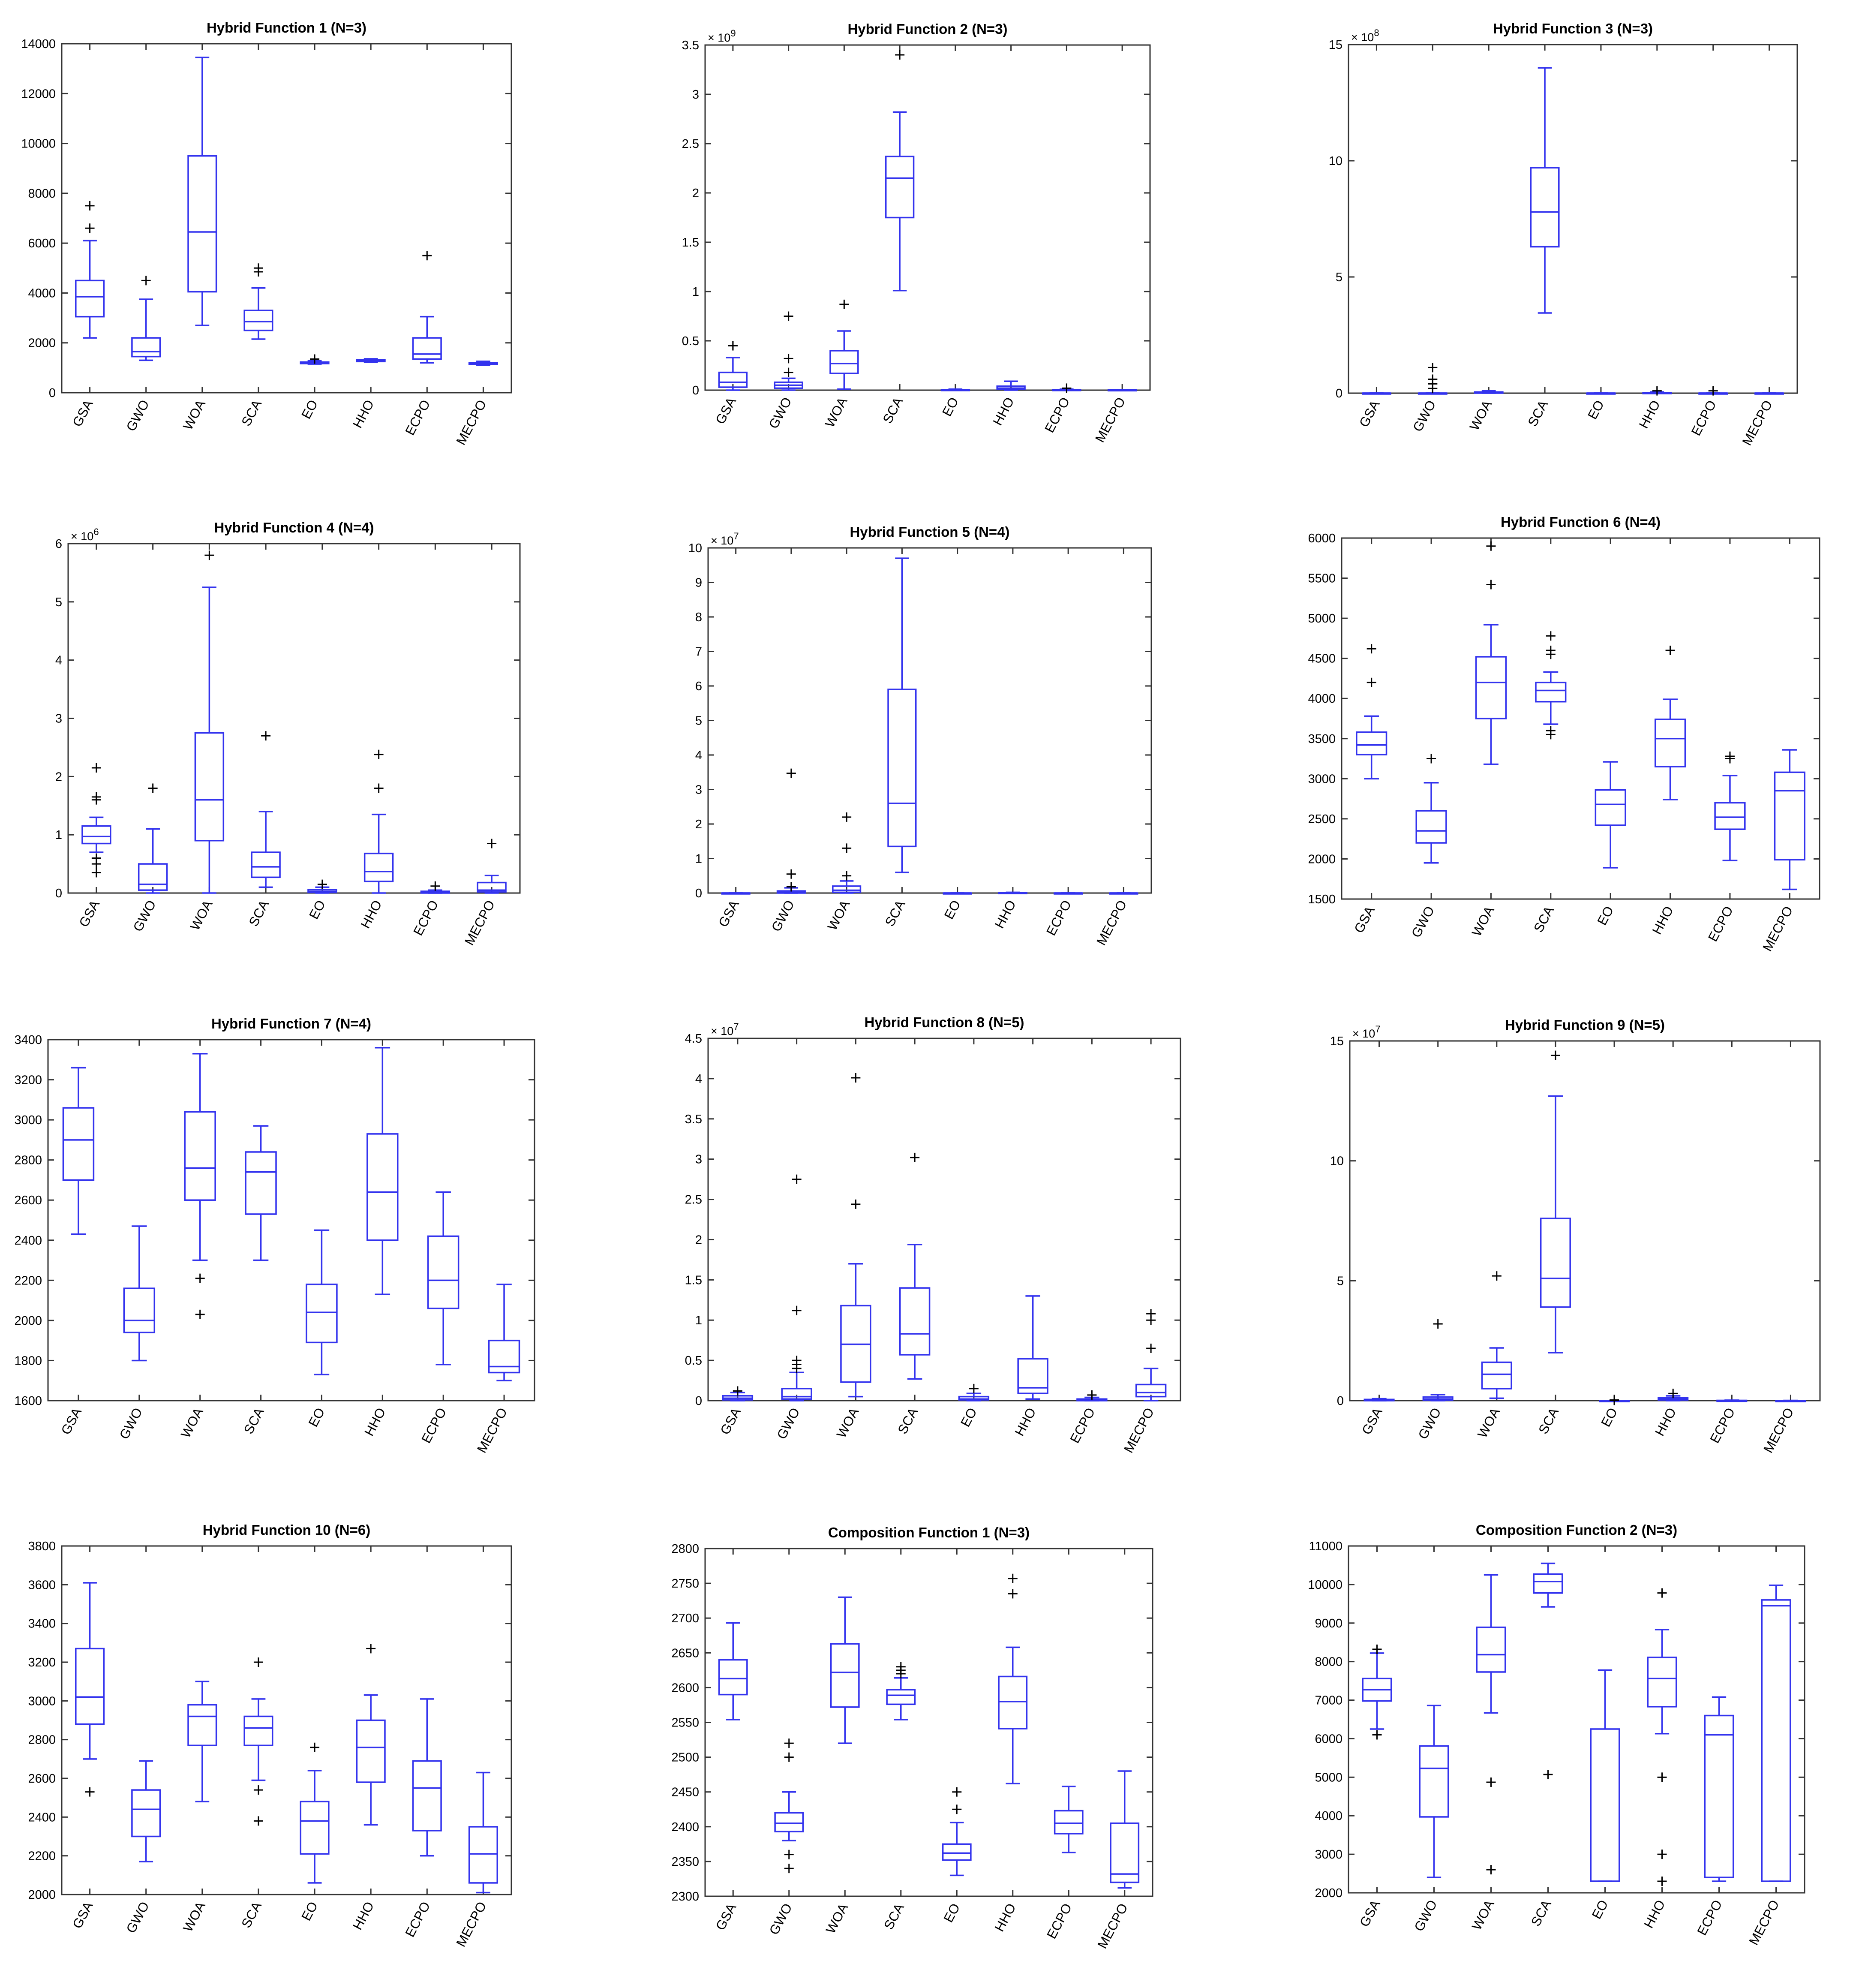 This screenshot has width=1850, height=1988. What do you see at coordinates (685, 1862) in the screenshot?
I see `y-tick-label: 2350` at bounding box center [685, 1862].